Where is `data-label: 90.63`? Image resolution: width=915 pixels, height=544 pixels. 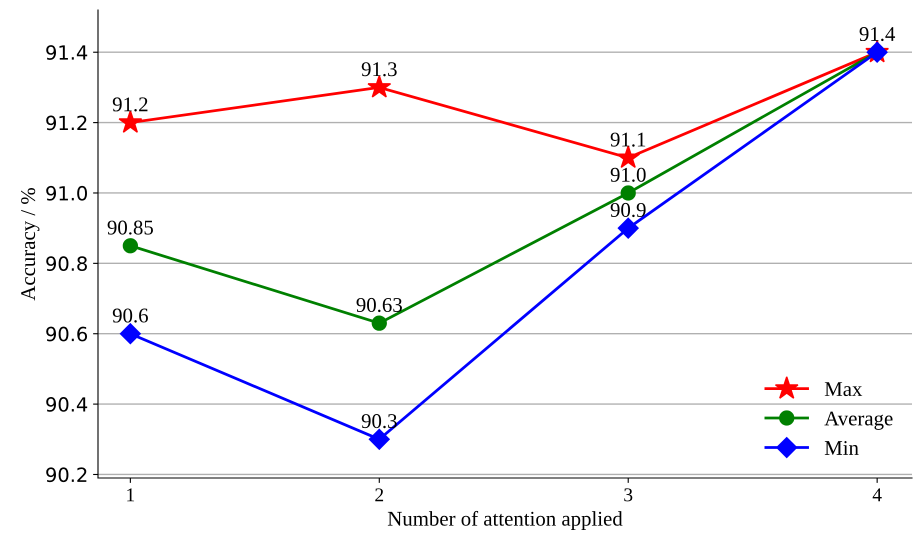 data-label: 90.63 is located at coordinates (379, 305).